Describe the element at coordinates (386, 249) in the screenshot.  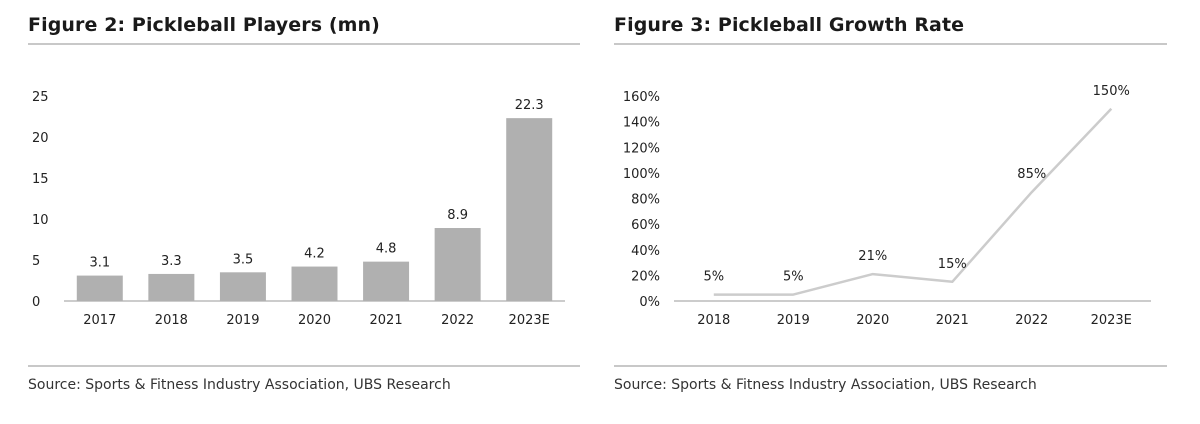
I see `bar-value-label: 4.8` at that location.